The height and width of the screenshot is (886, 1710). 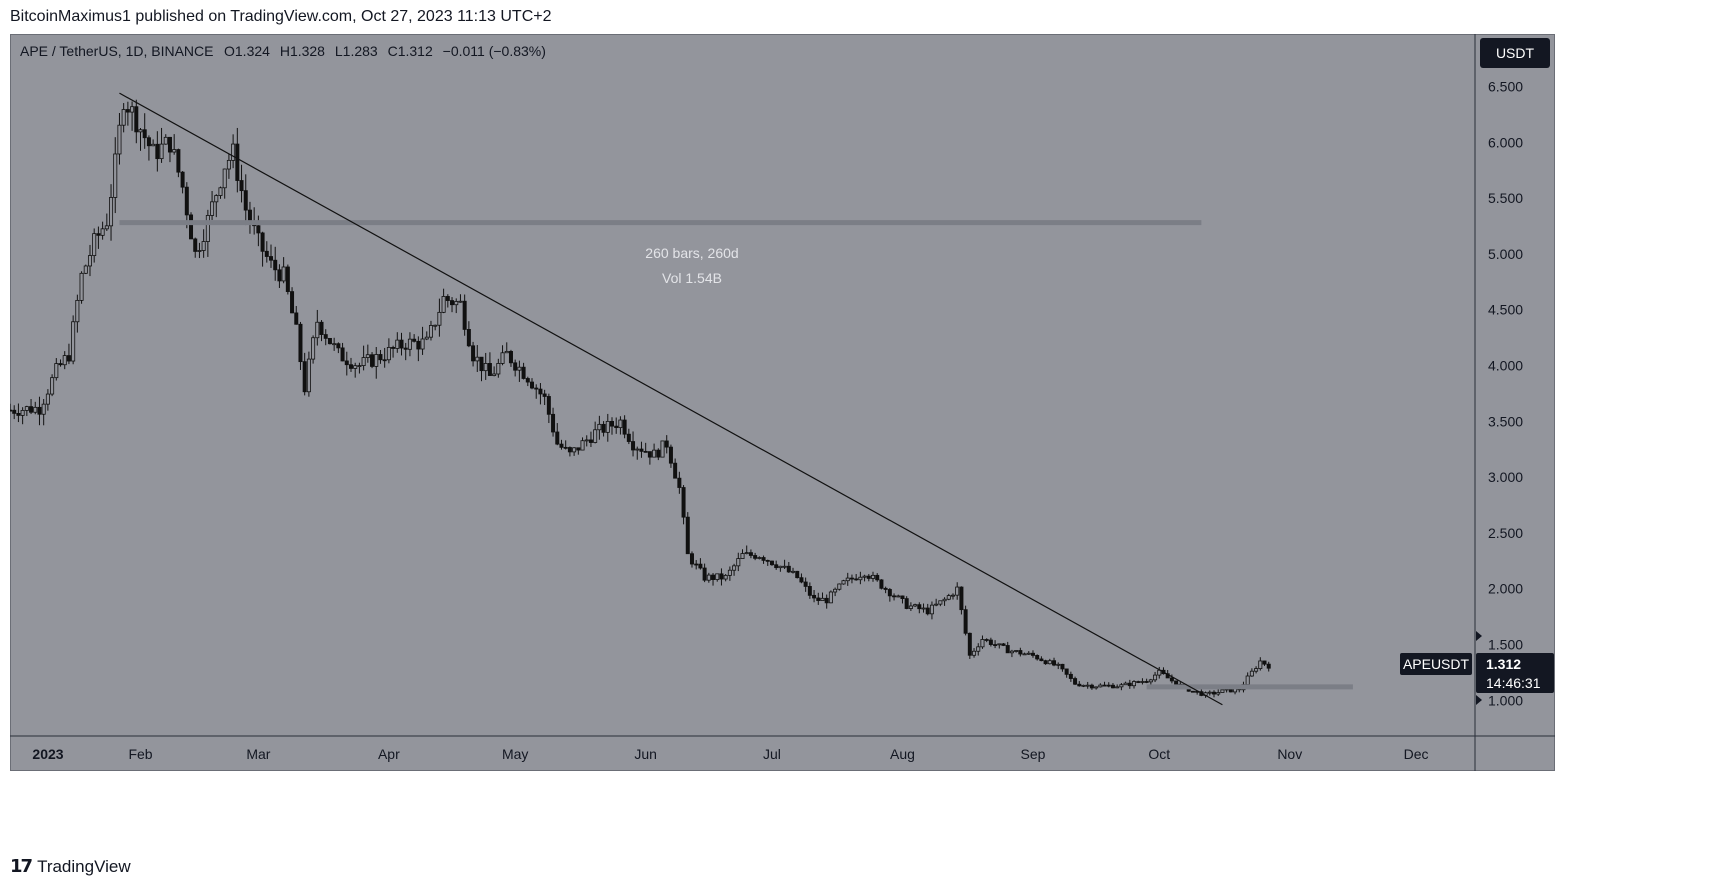 I want to click on time-tick-label: Nov, so click(x=1289, y=754).